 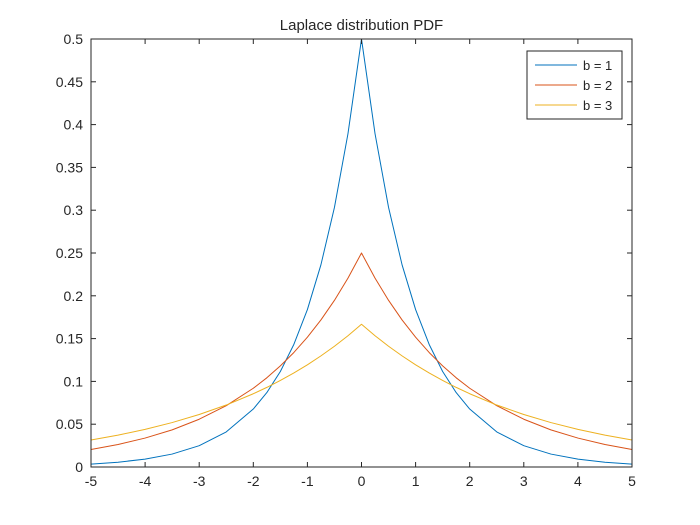 I want to click on y-tick-label: 0.3, so click(x=74, y=210).